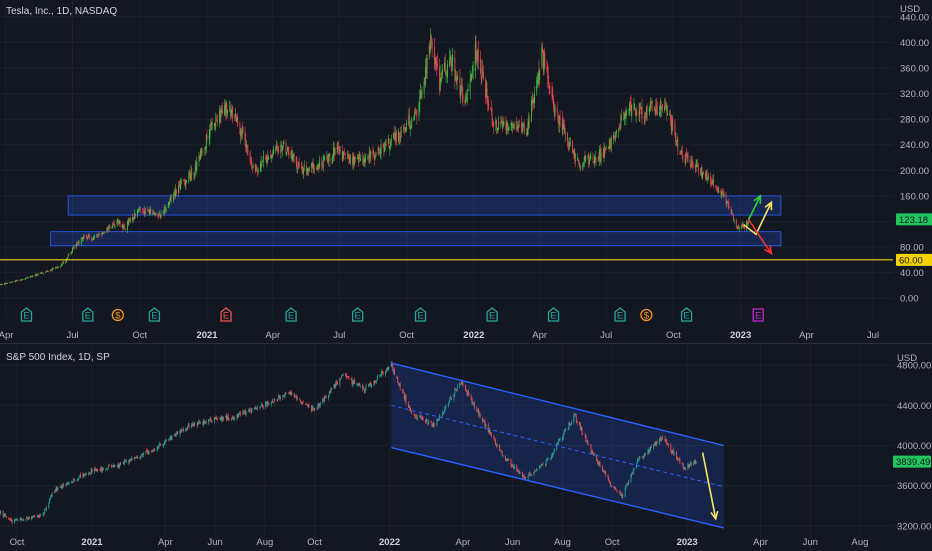  Describe the element at coordinates (214, 542) in the screenshot. I see `sp500-x-tick-label: Jun` at that location.